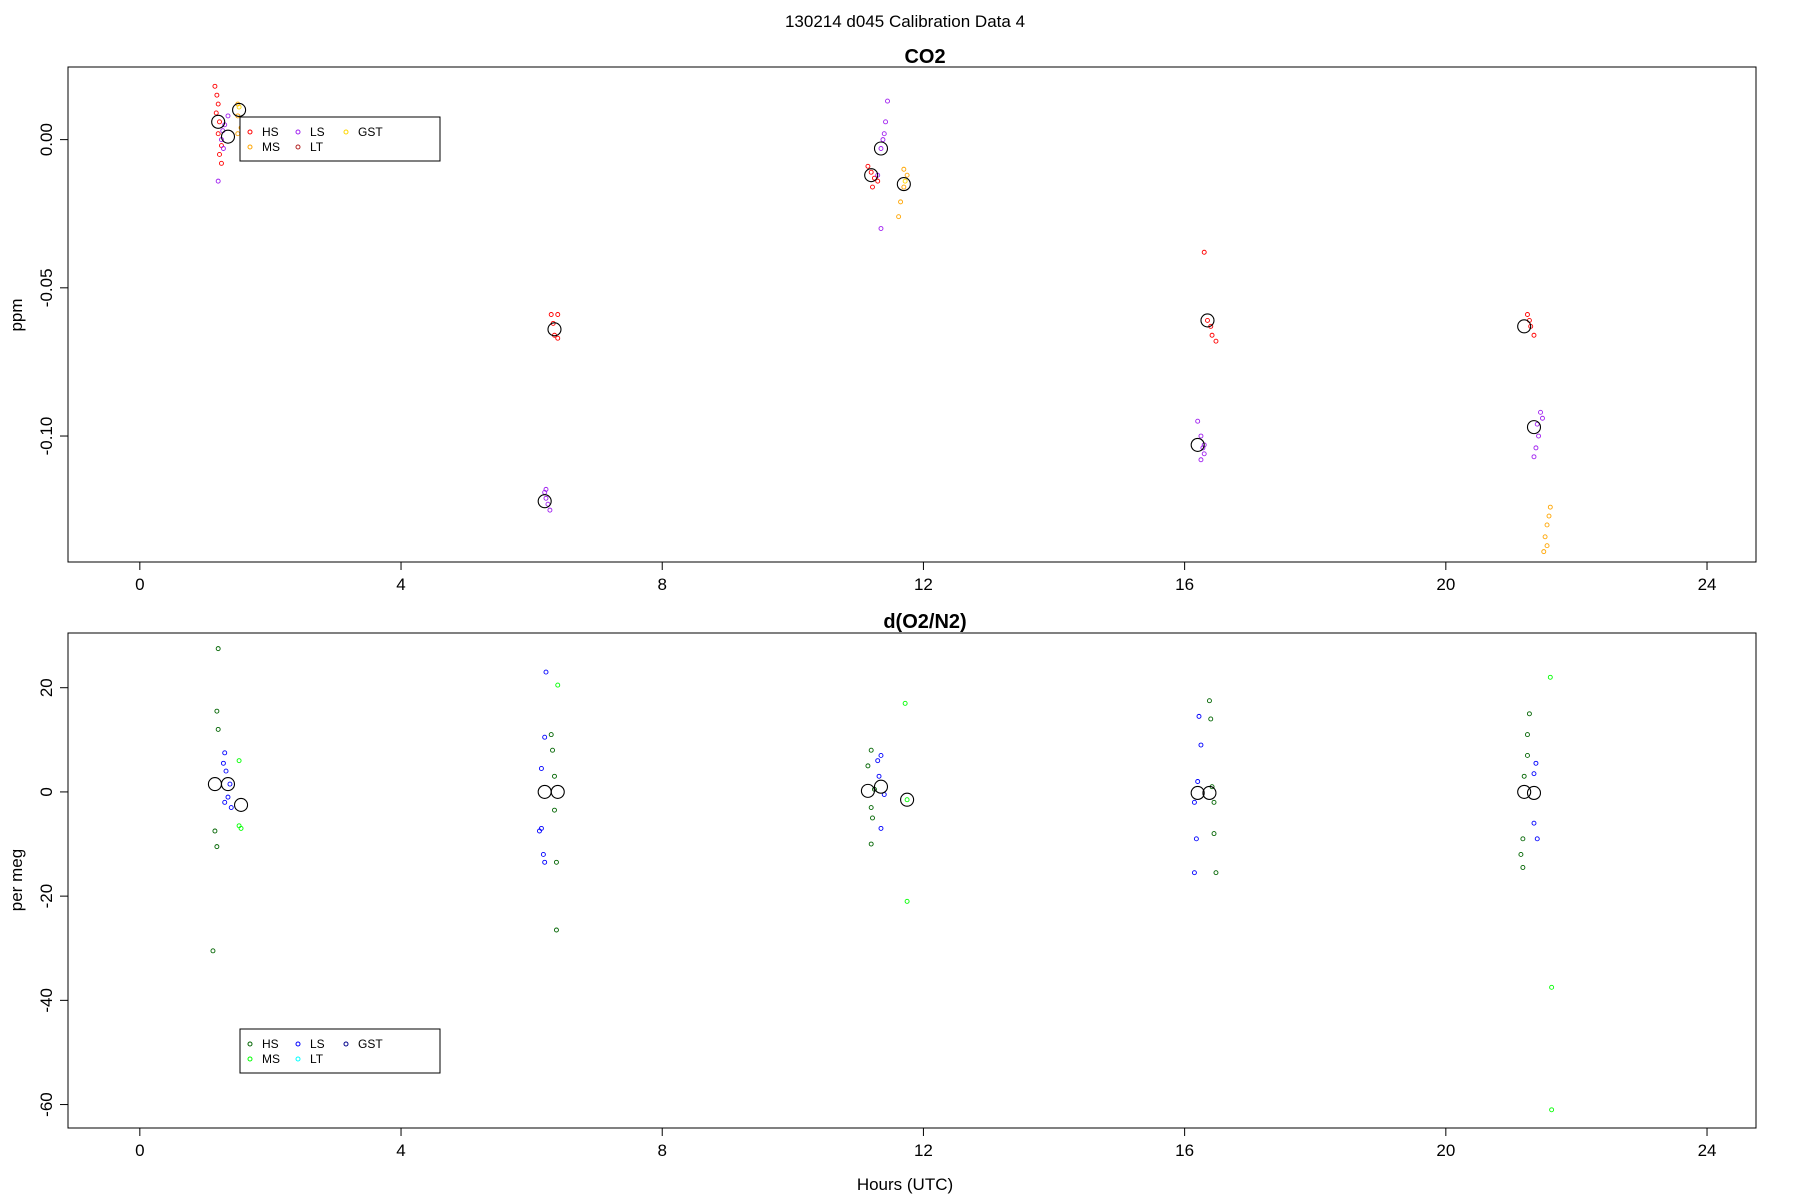  Describe the element at coordinates (139, 584) in the screenshot. I see `co2-x-tick-label: 0` at that location.